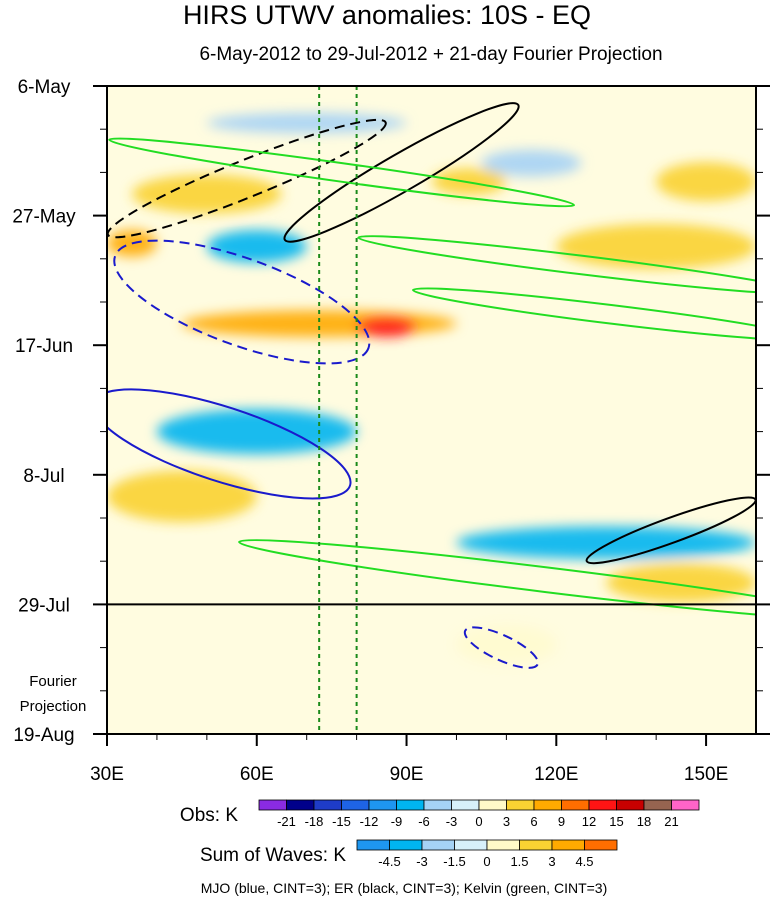  Describe the element at coordinates (257, 774) in the screenshot. I see `x-tick-label: 60E` at that location.